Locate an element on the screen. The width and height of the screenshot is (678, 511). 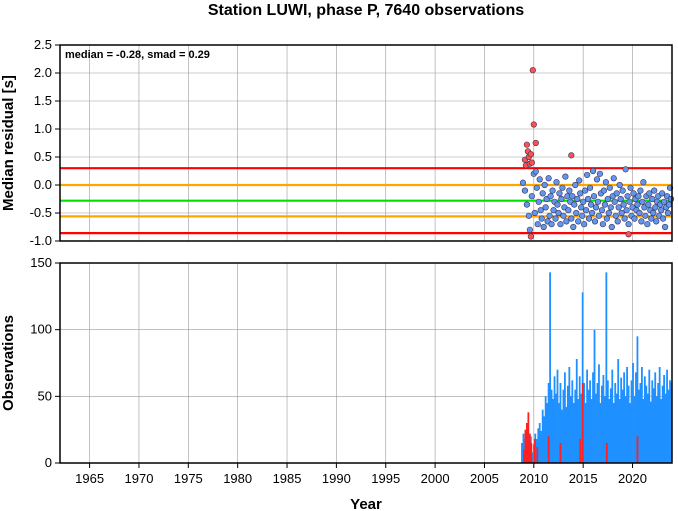
x-tick-label: 1970 is located at coordinates (139, 478).